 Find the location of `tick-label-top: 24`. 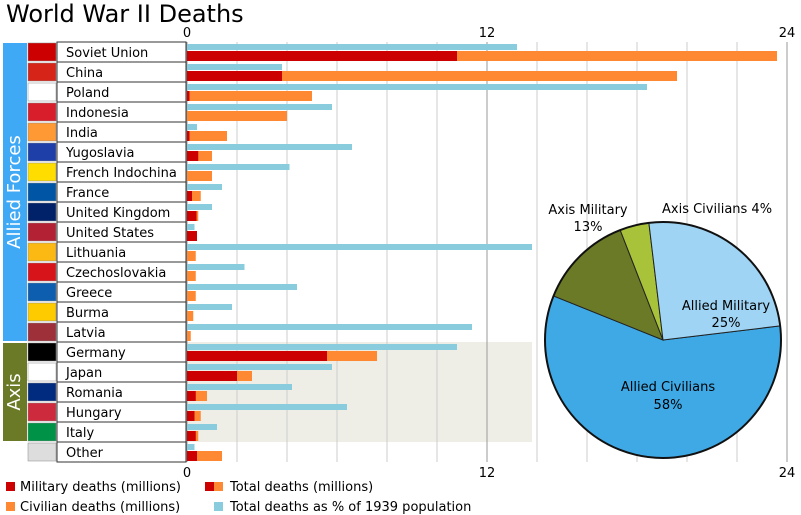

tick-label-top: 24 is located at coordinates (787, 33).